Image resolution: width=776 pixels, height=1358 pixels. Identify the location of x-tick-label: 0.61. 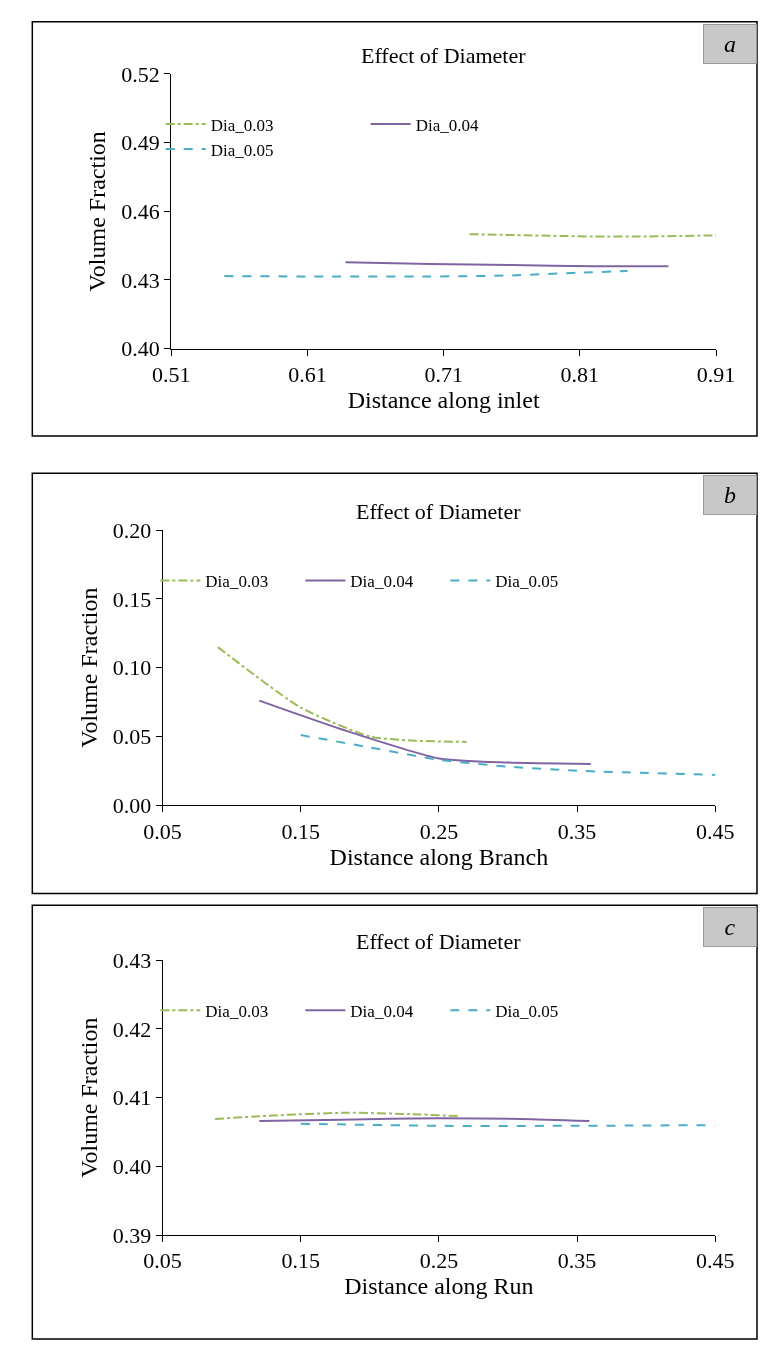
(307, 375).